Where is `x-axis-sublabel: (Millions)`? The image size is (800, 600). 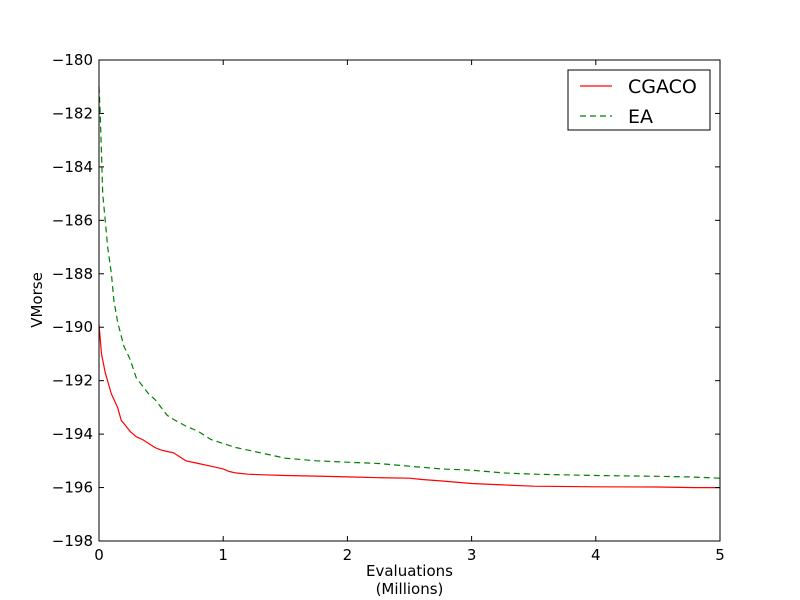
x-axis-sublabel: (Millions) is located at coordinates (410, 589).